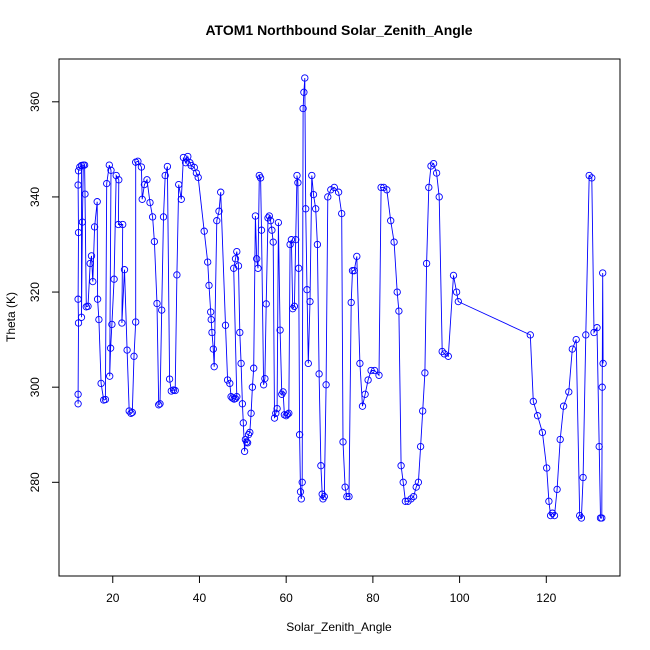 The height and width of the screenshot is (650, 650). I want to click on x-tick-label: 40, so click(200, 598).